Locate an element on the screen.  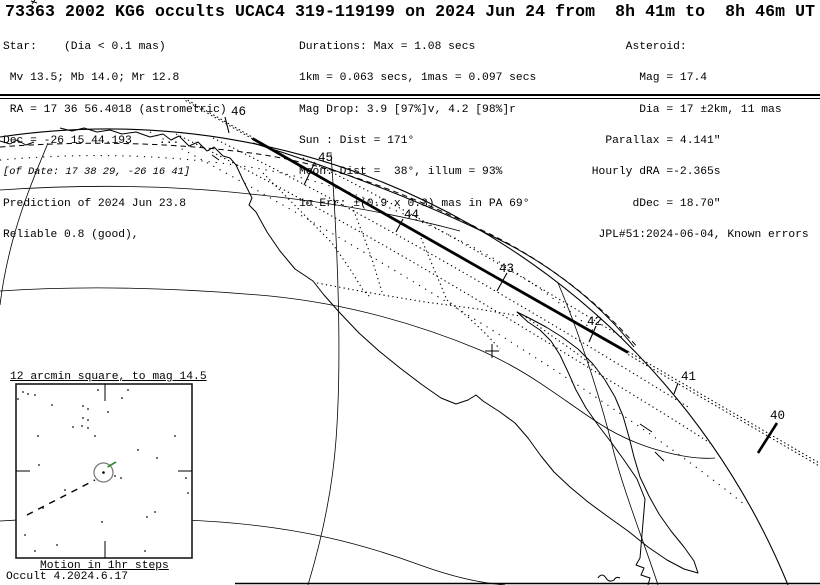
header-separator-thick is located at coordinates (410, 95).